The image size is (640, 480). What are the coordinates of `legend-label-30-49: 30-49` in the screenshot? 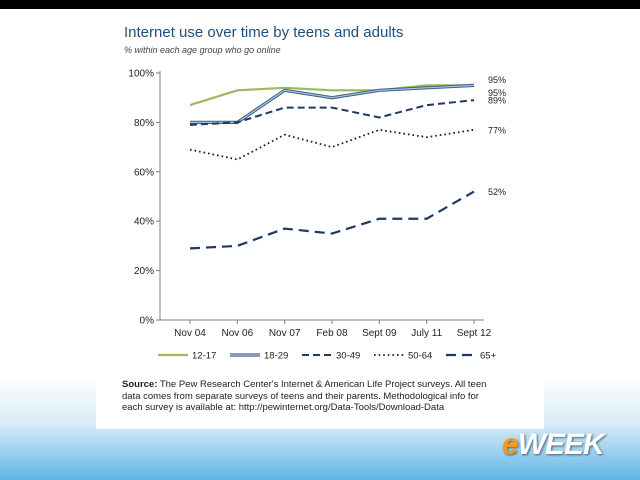 It's located at (348, 356).